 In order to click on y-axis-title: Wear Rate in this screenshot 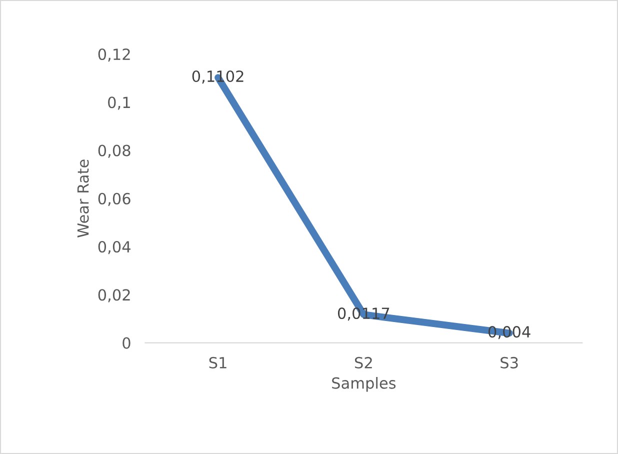, I will do `click(83, 199)`.